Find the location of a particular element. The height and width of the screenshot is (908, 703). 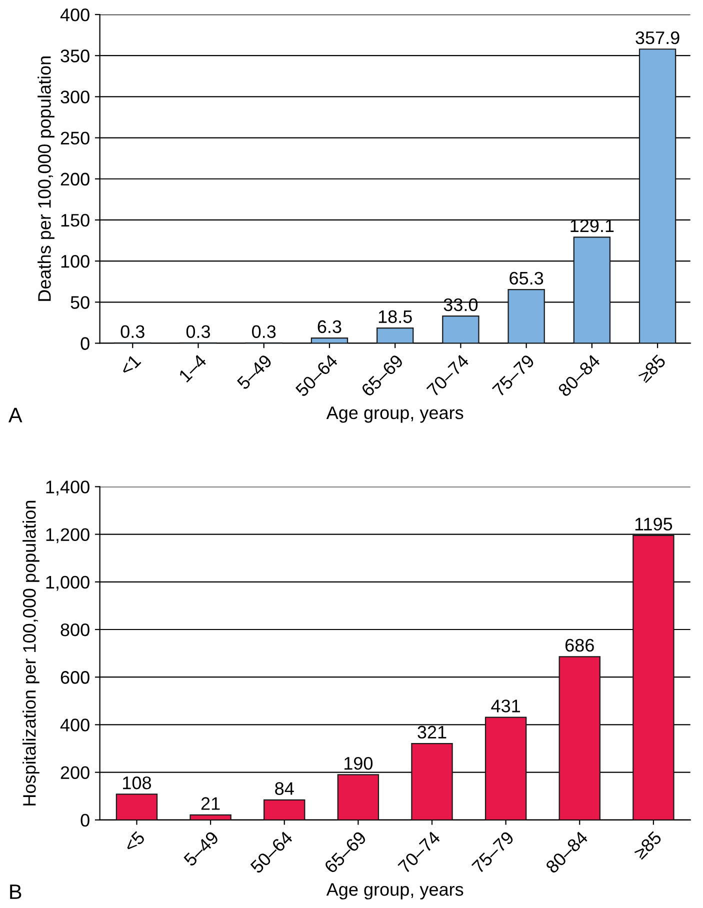

data-label: 686 is located at coordinates (579, 645).